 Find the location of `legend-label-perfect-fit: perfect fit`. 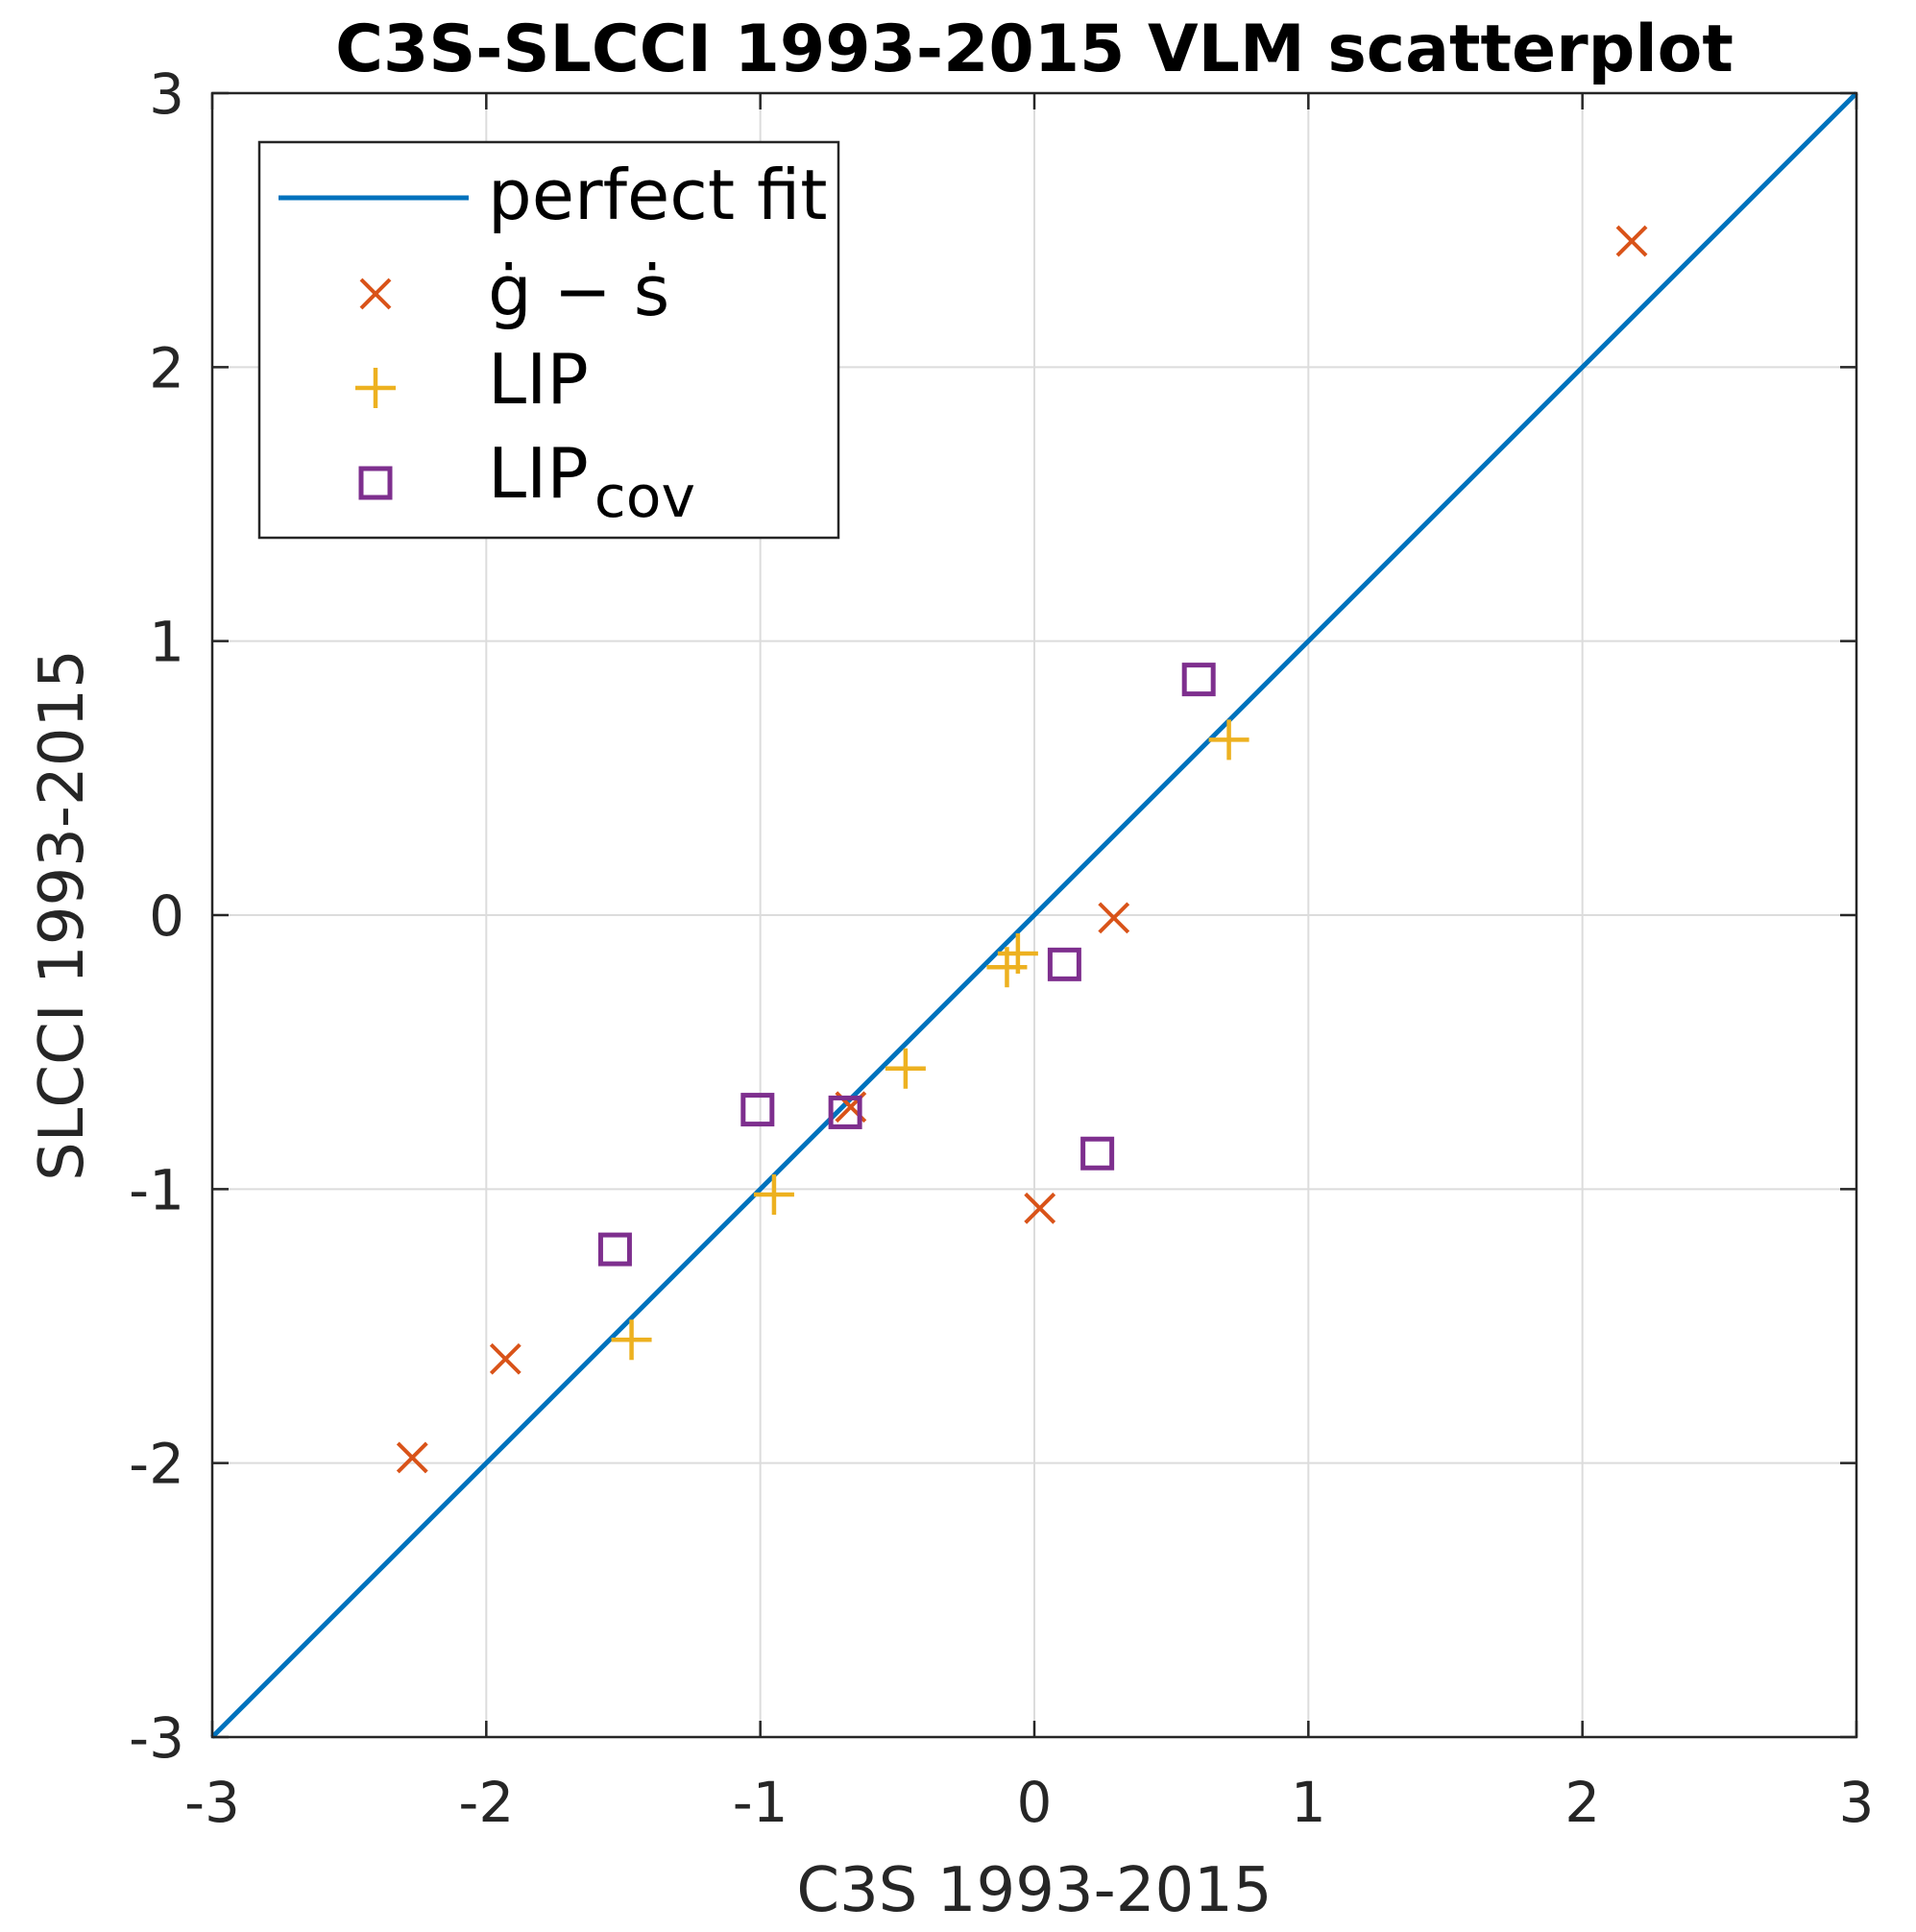

legend-label-perfect-fit: perfect fit is located at coordinates (658, 195).